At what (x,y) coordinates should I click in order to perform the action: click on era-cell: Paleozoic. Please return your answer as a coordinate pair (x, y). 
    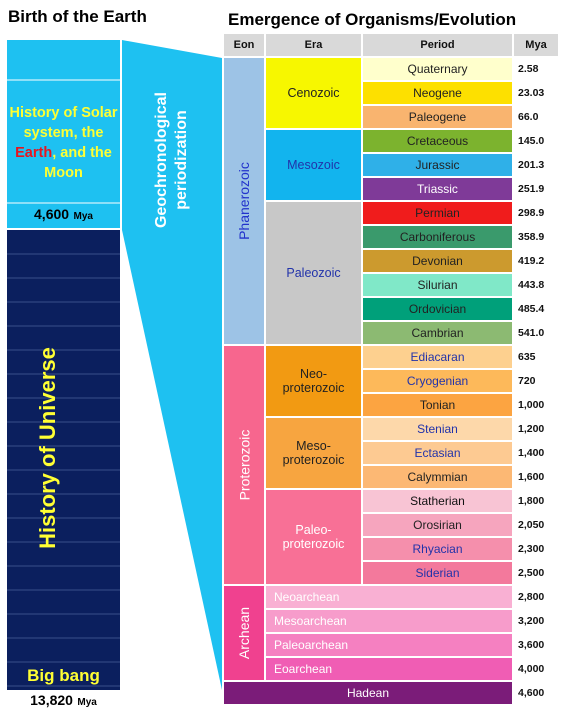
    Looking at the image, I should click on (313, 273).